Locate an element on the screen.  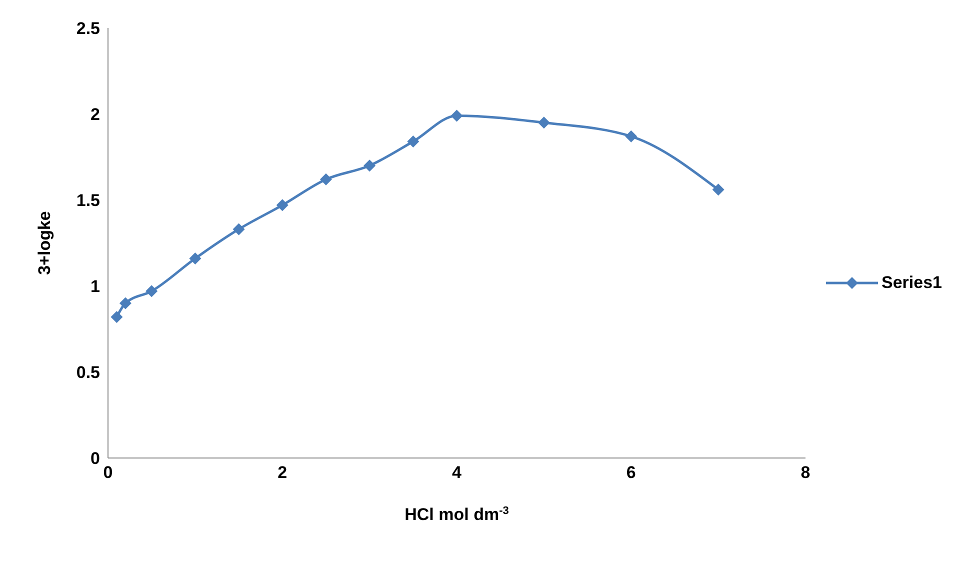
y-tick-label: 1.5 is located at coordinates (88, 200).